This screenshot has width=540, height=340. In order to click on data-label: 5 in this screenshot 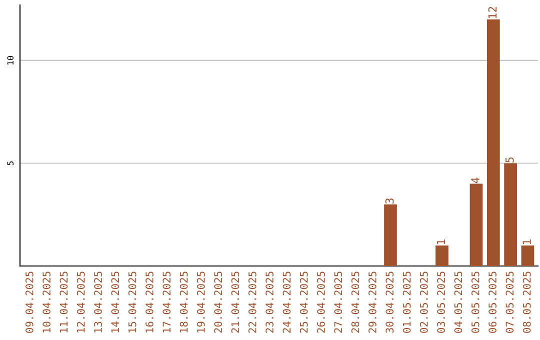, I will do `click(510, 159)`.